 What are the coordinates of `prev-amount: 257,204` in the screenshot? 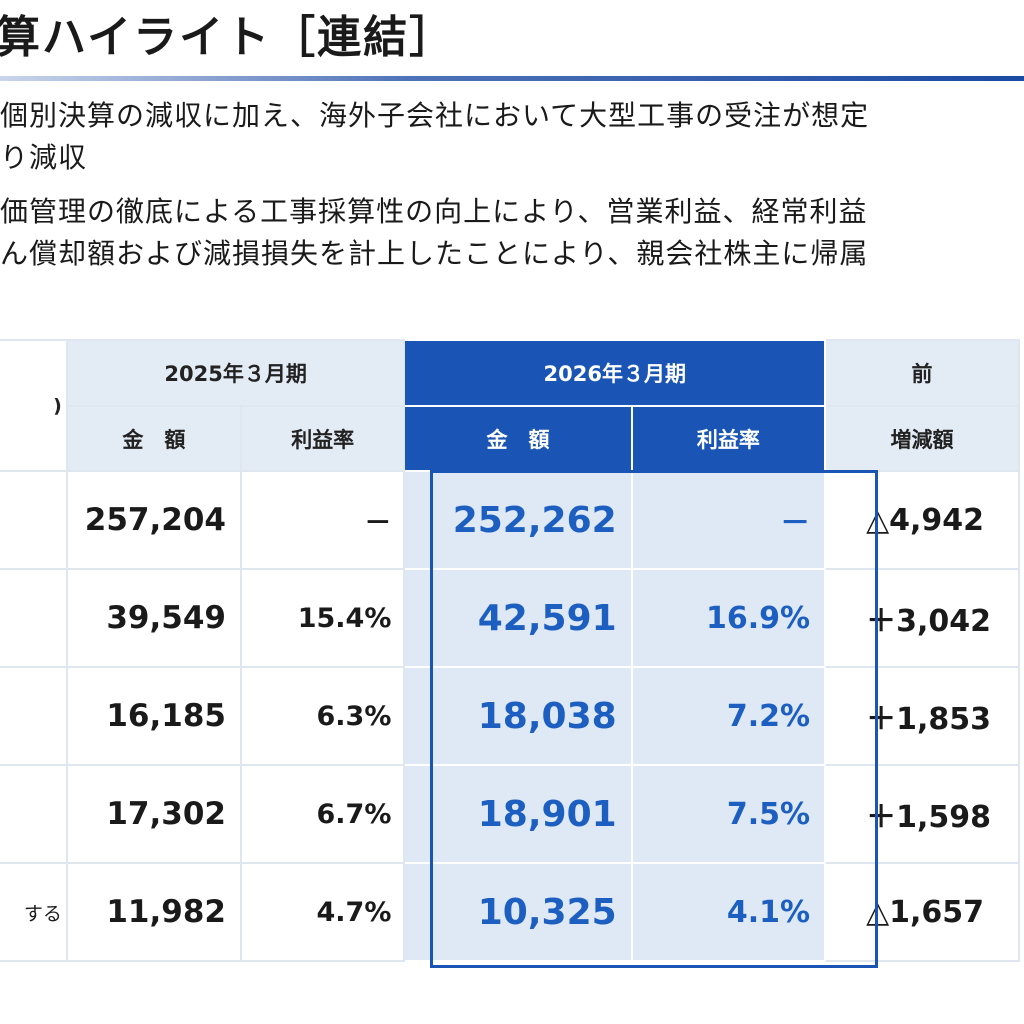 It's located at (154, 520).